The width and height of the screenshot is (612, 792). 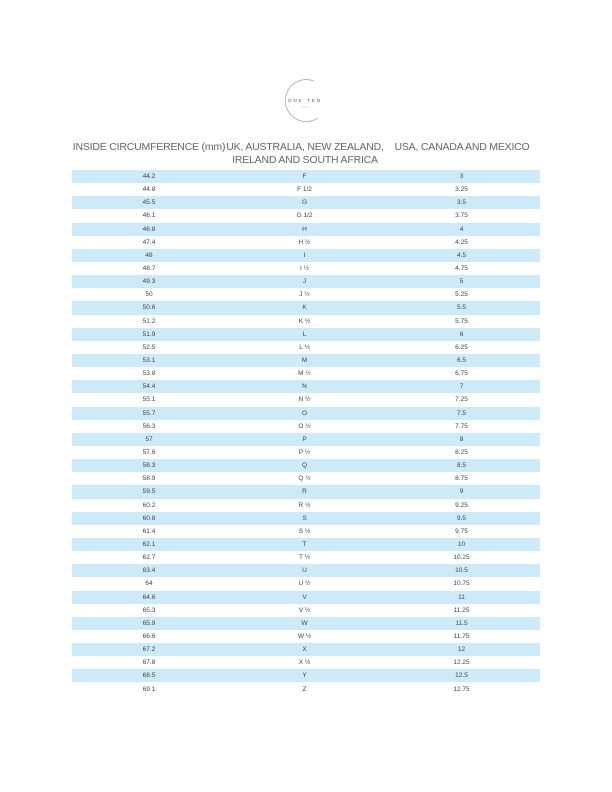 I want to click on table-row: 58.9 Q ½ 8.75, so click(x=306, y=478).